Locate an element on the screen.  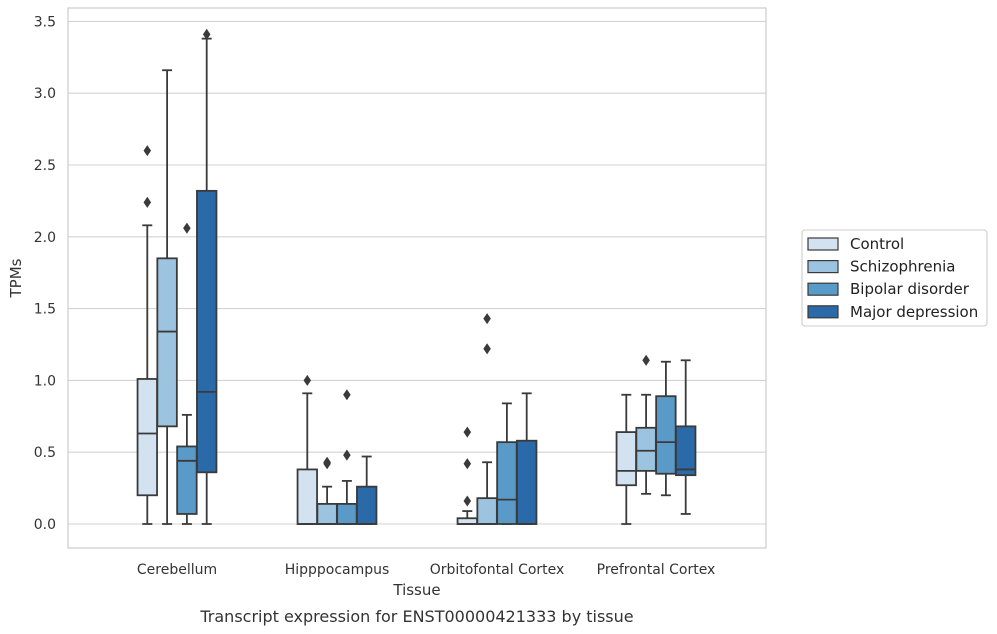
legend-label: Bipolar disorder is located at coordinates (910, 289).